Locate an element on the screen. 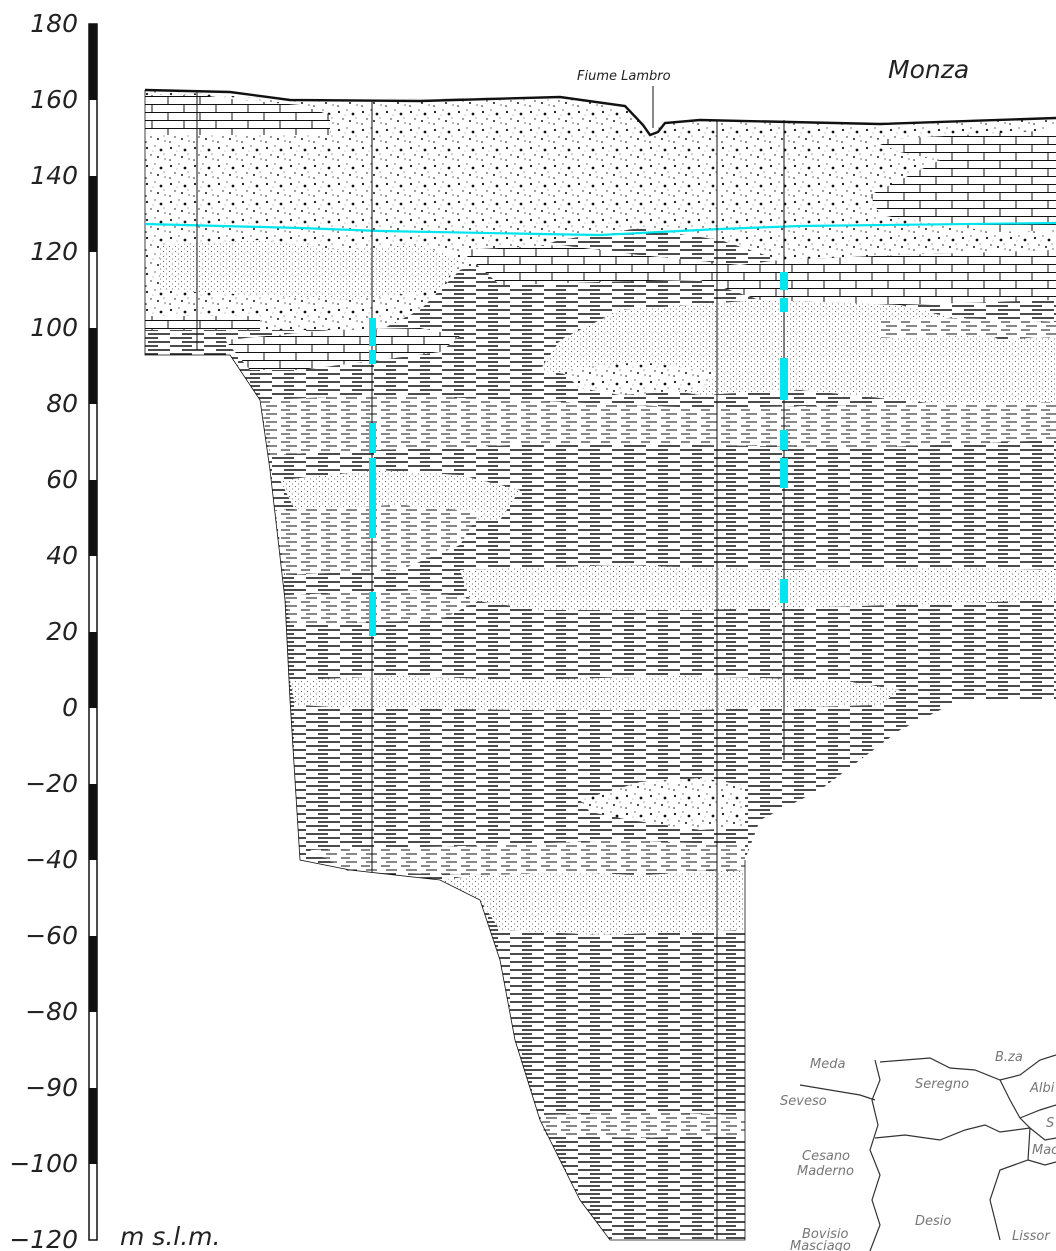  inset-place-bovisio: Bovisio is located at coordinates (825, 1234).